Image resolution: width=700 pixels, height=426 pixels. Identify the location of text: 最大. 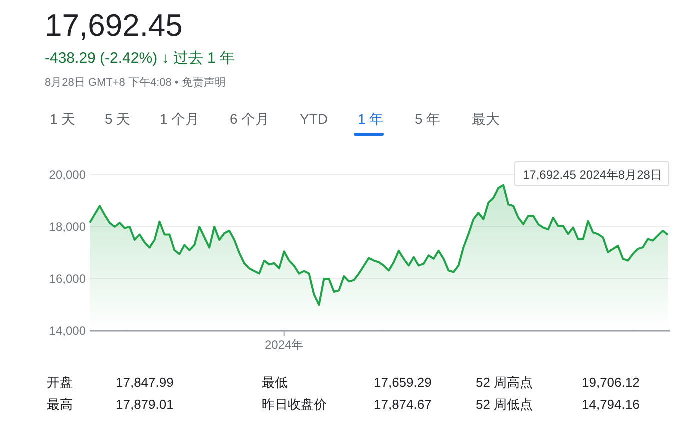
(486, 119).